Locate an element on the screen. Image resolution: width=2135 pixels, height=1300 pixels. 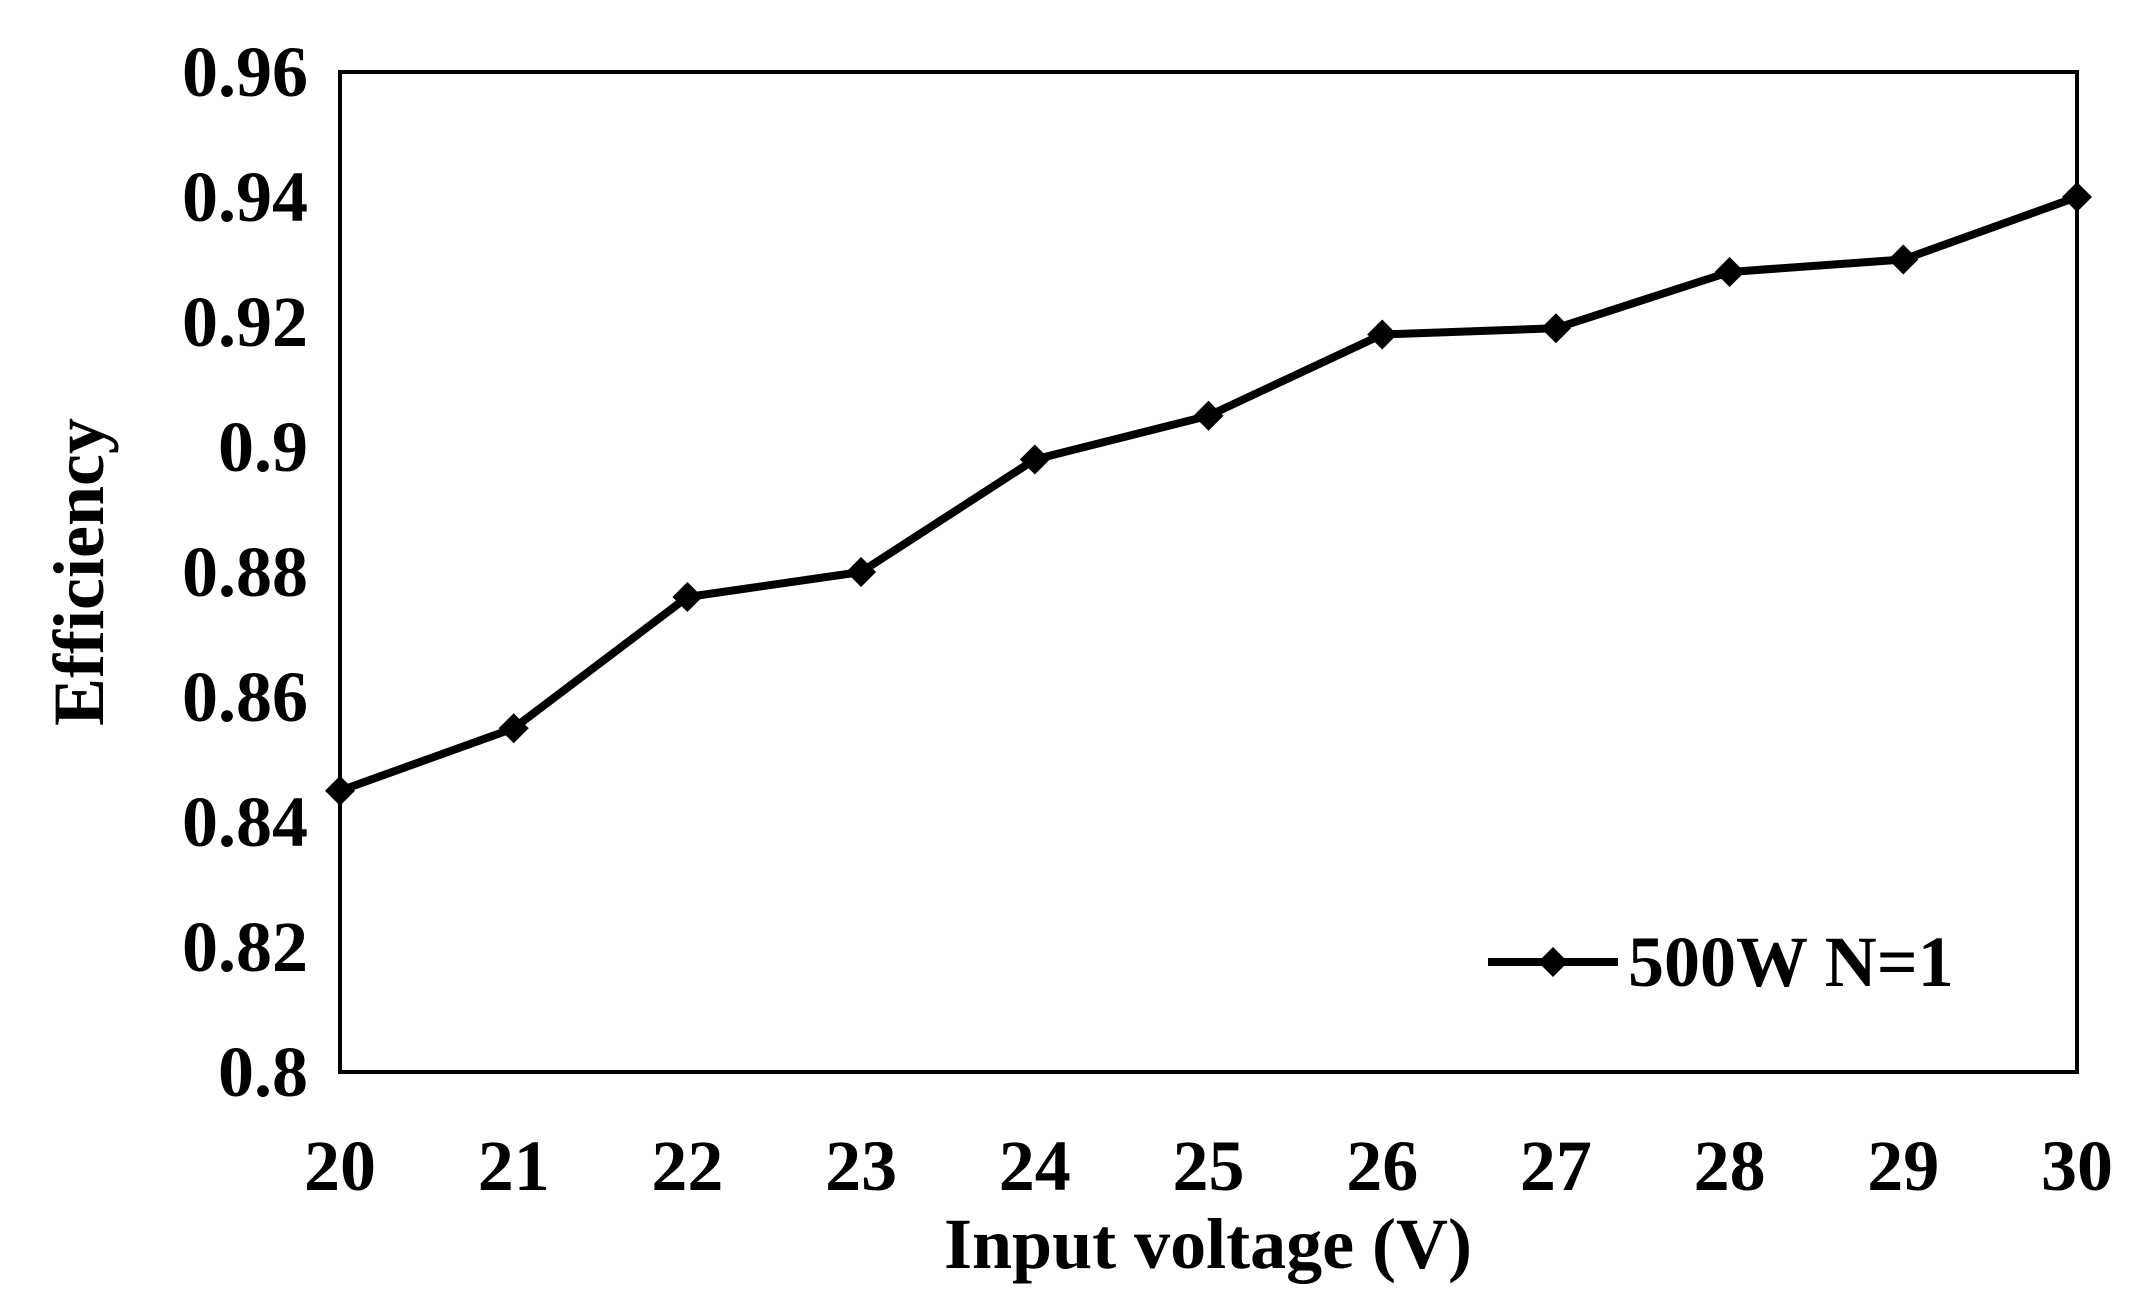
x-tick-label: 27 is located at coordinates (1556, 1166).